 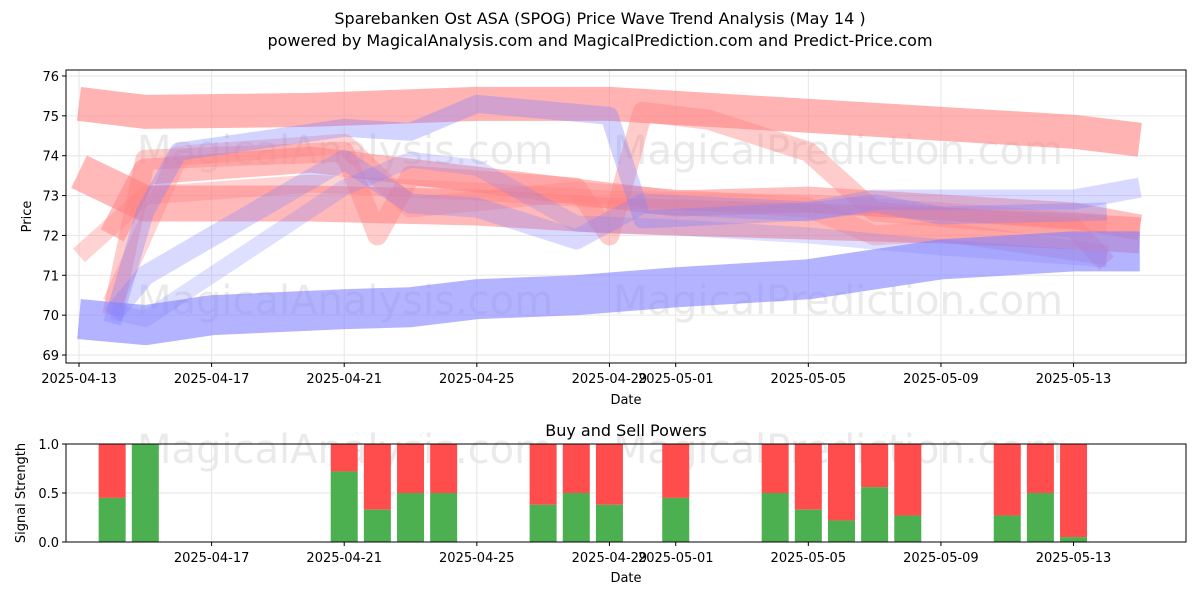 What do you see at coordinates (50, 316) in the screenshot?
I see `price-y-tick-label: 70` at bounding box center [50, 316].